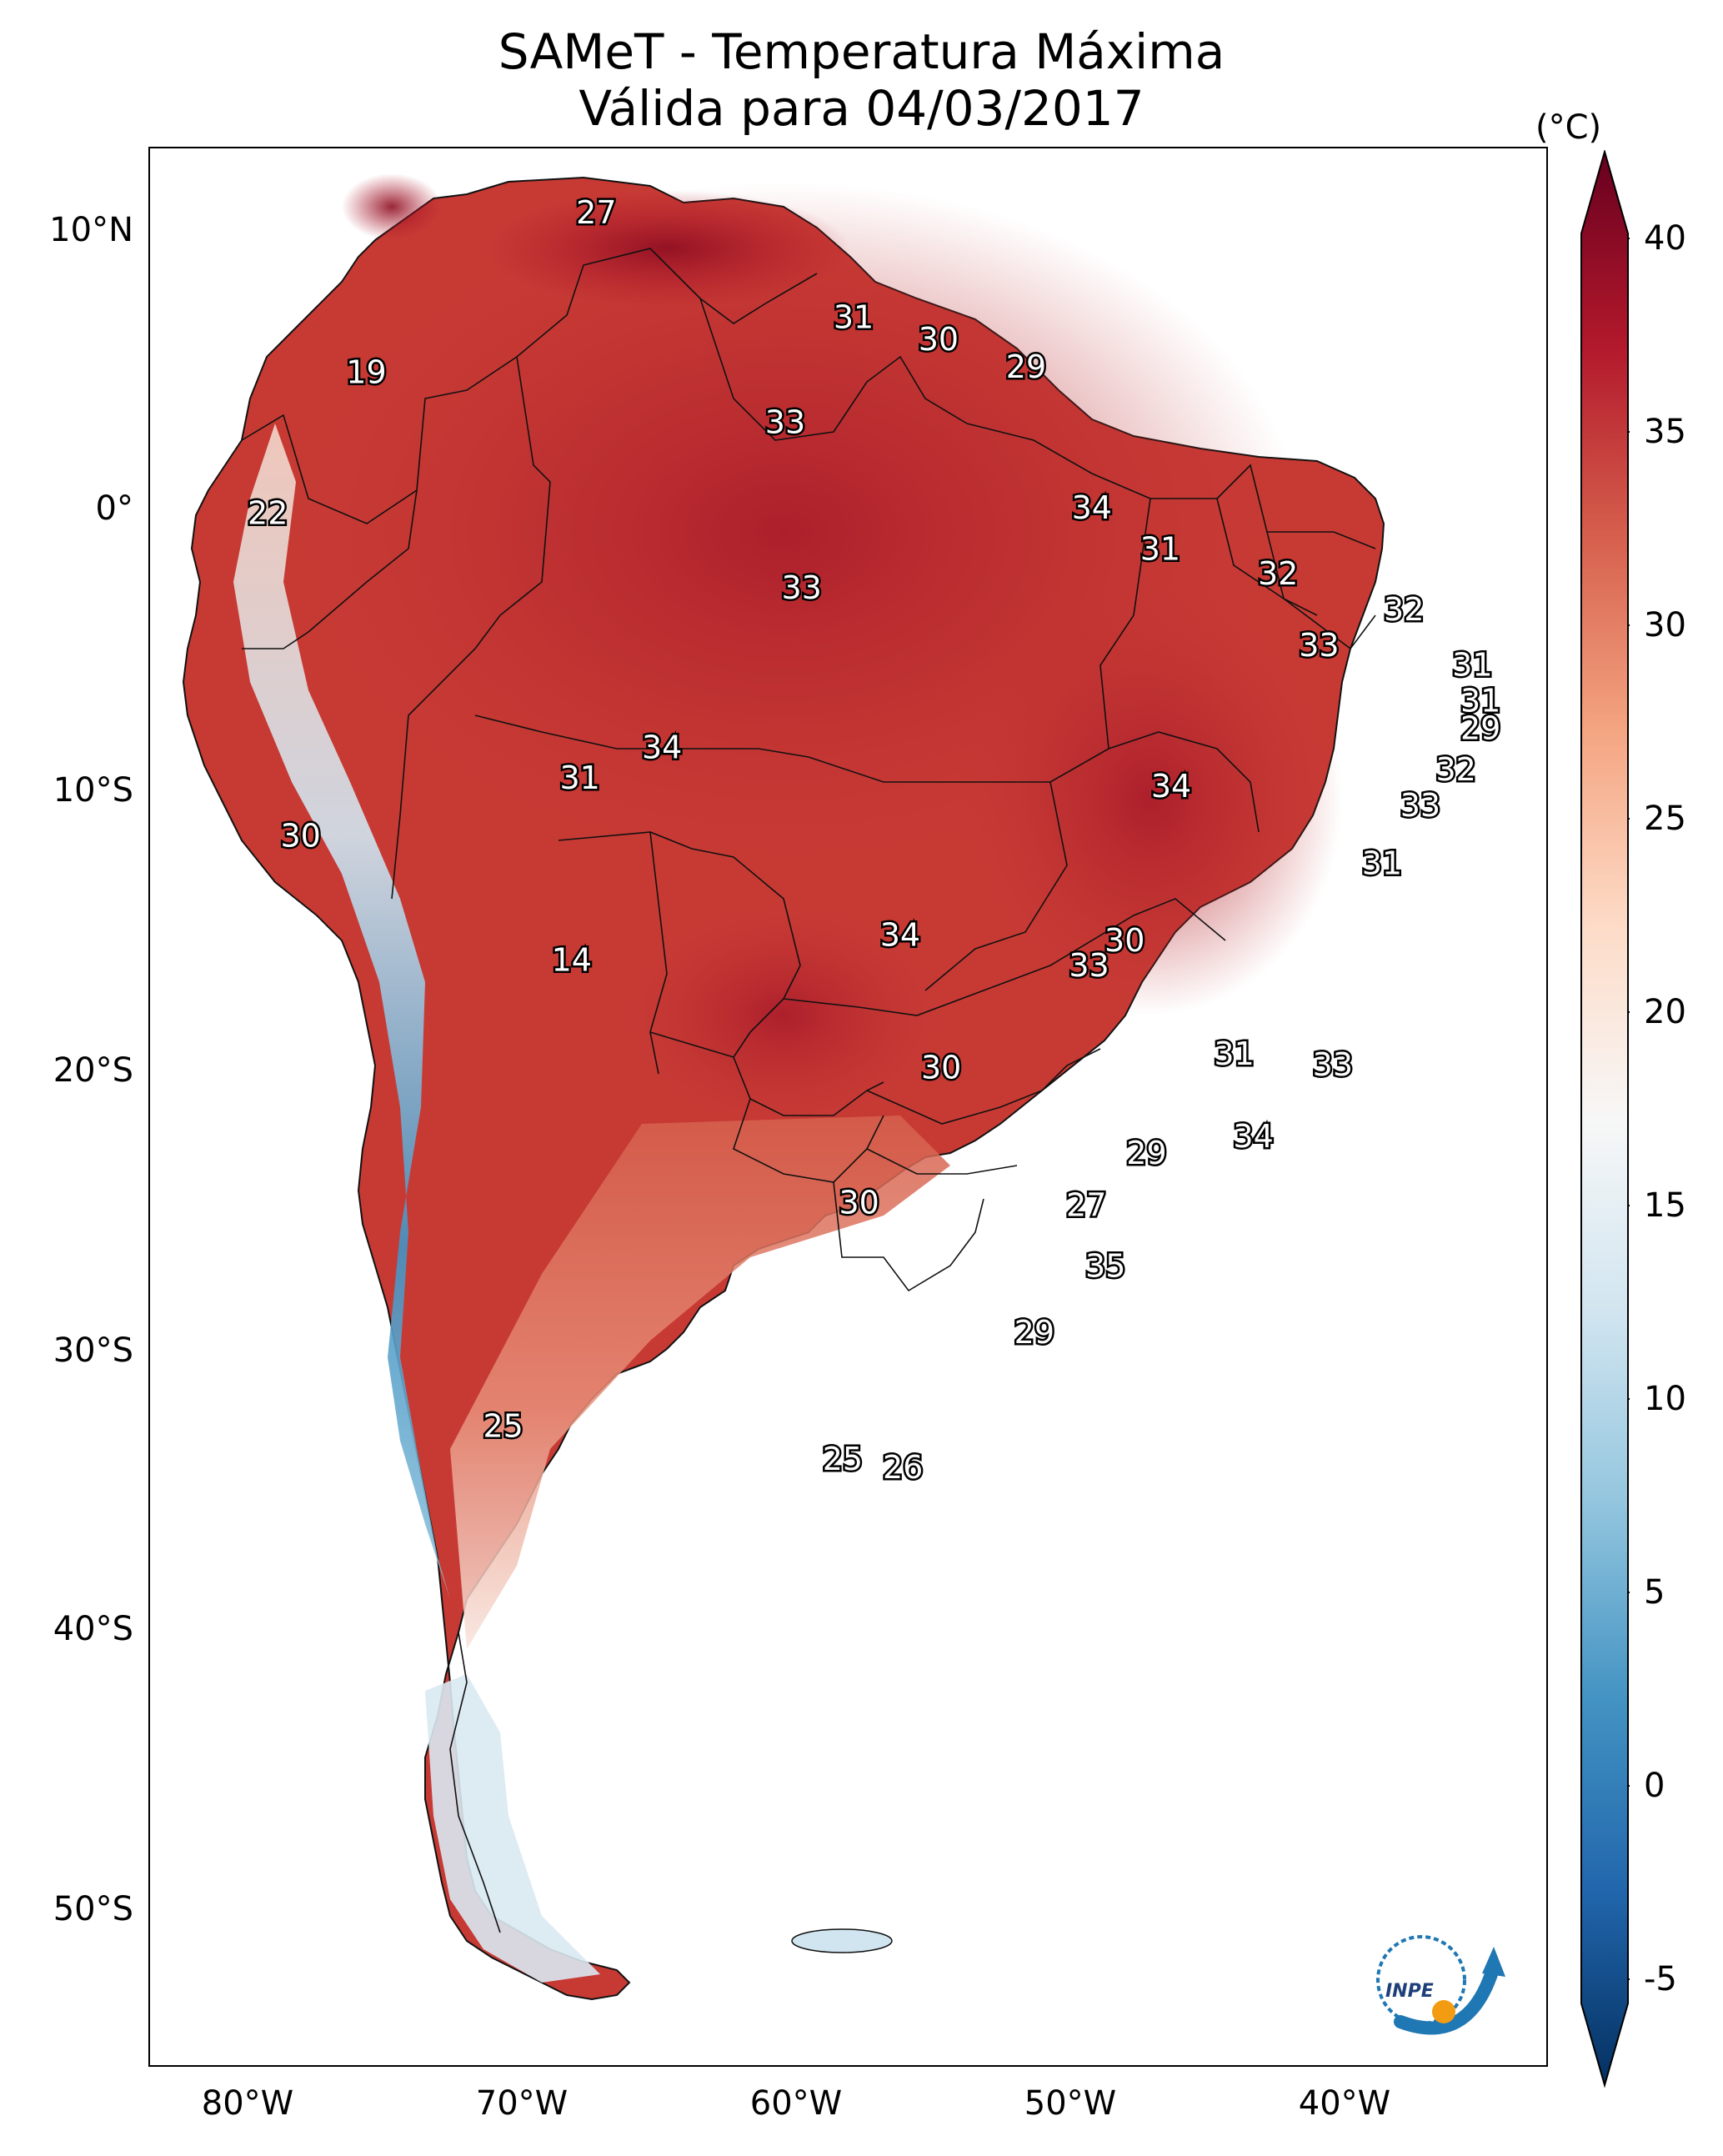 The height and width of the screenshot is (2156, 1723). I want to click on station-value-label: 26, so click(903, 1467).